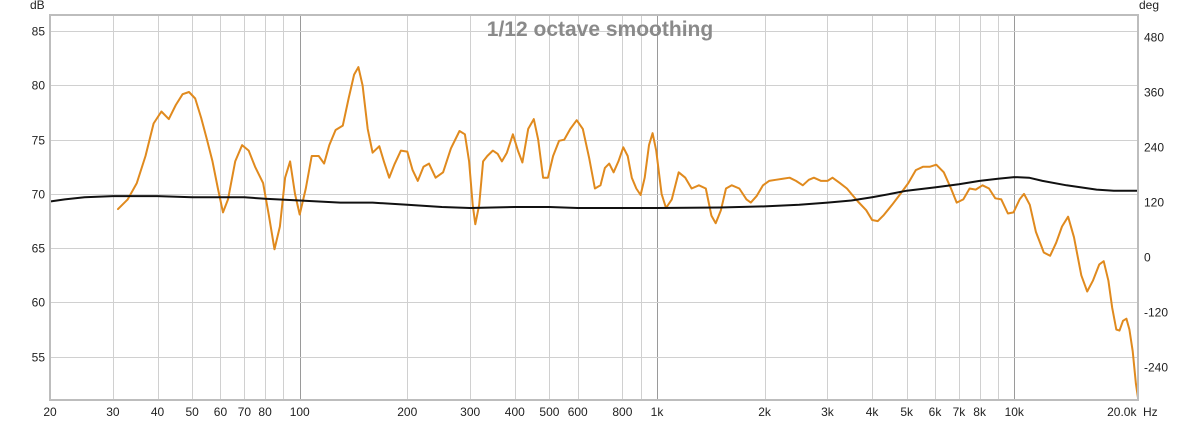  I want to click on x-tick-label: 40, so click(158, 412).